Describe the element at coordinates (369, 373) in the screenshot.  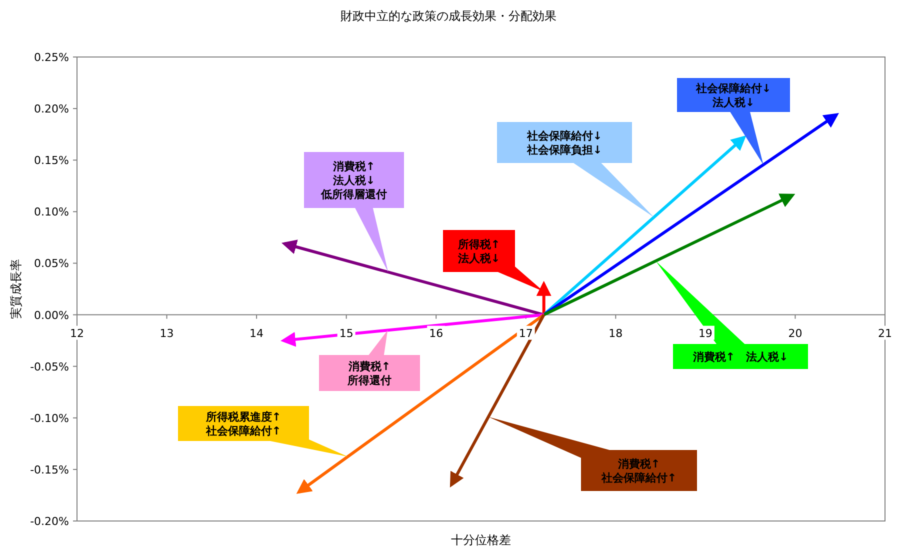
I see `annotation: 消費税↑ 所得還付` at that location.